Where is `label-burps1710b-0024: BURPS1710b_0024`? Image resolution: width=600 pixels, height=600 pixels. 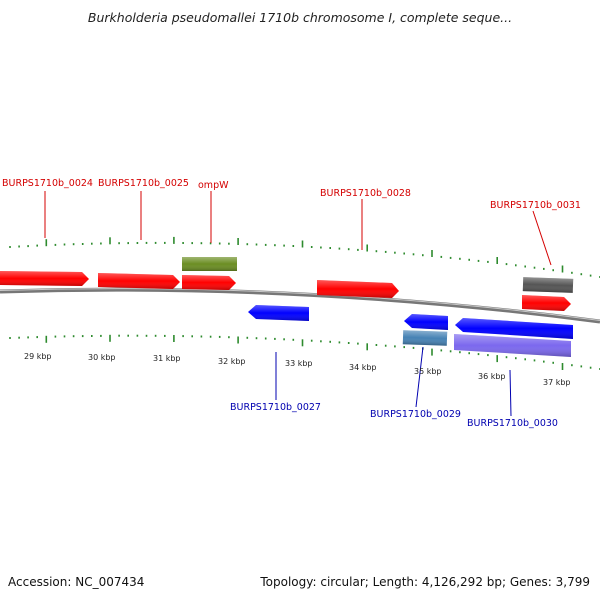 label-burps1710b-0024: BURPS1710b_0024 is located at coordinates (47, 183).